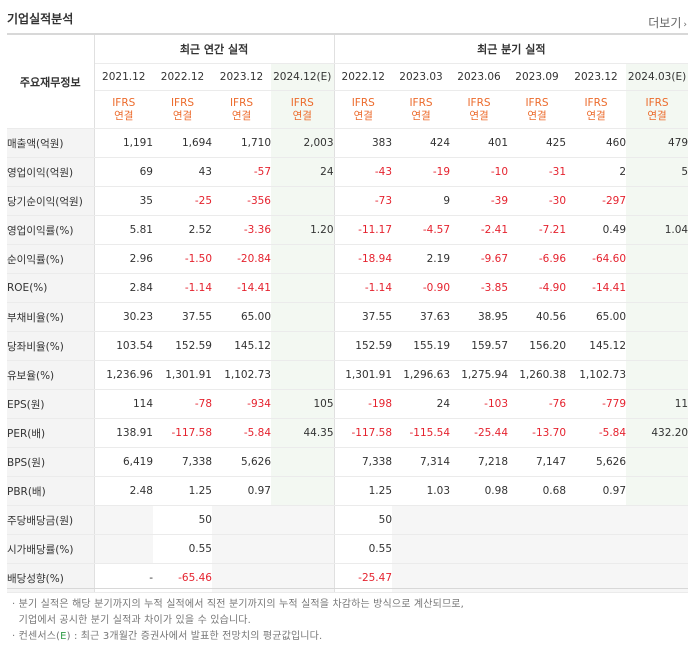  What do you see at coordinates (123, 317) in the screenshot?
I see `table-cell: 30.23` at bounding box center [123, 317].